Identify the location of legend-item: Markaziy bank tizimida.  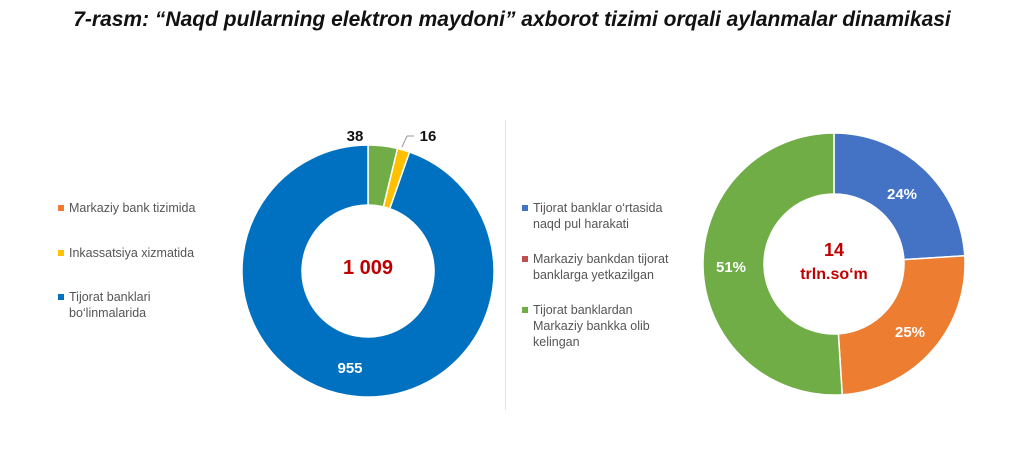
(153, 208).